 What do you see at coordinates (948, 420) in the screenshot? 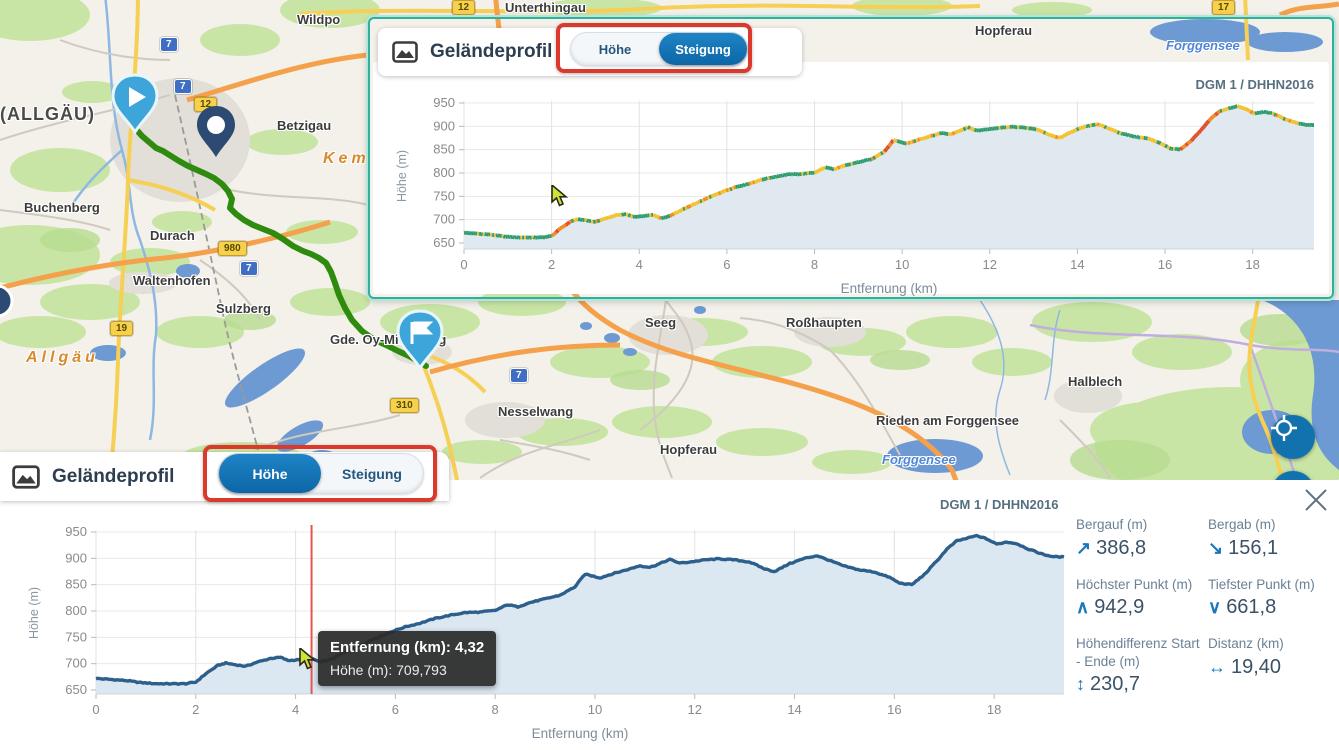
I see `map-label: Rieden am Forggensee` at bounding box center [948, 420].